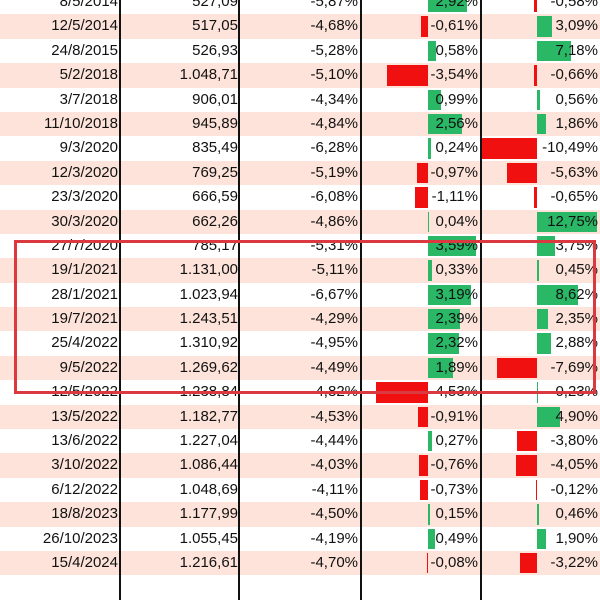  What do you see at coordinates (334, 5) in the screenshot?
I see `drop-pct-cell: -5,87%` at bounding box center [334, 5].